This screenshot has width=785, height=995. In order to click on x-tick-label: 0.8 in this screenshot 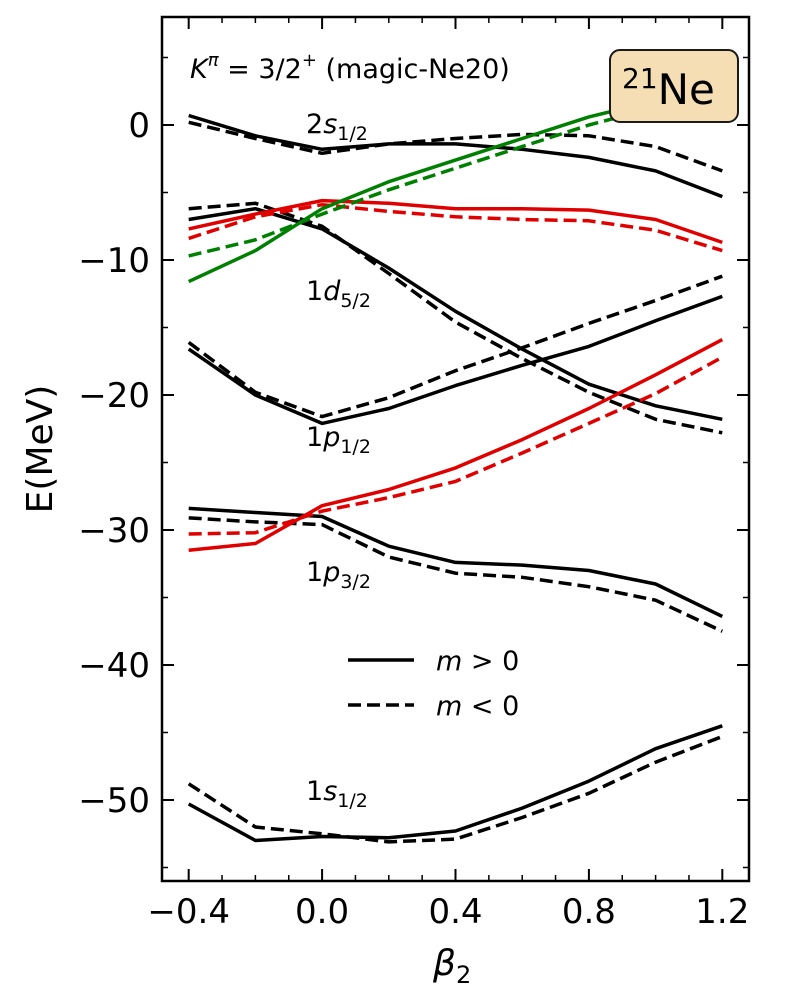, I will do `click(589, 912)`.